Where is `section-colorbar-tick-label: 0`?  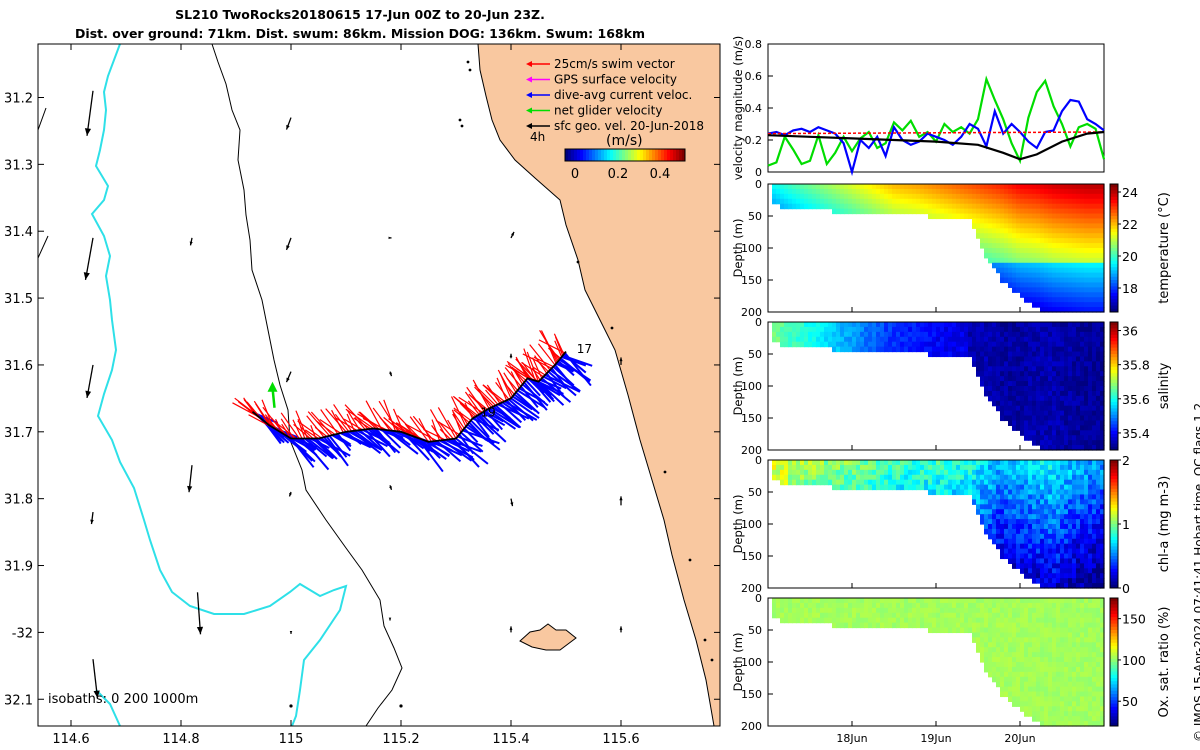 section-colorbar-tick-label: 0 is located at coordinates (1126, 588).